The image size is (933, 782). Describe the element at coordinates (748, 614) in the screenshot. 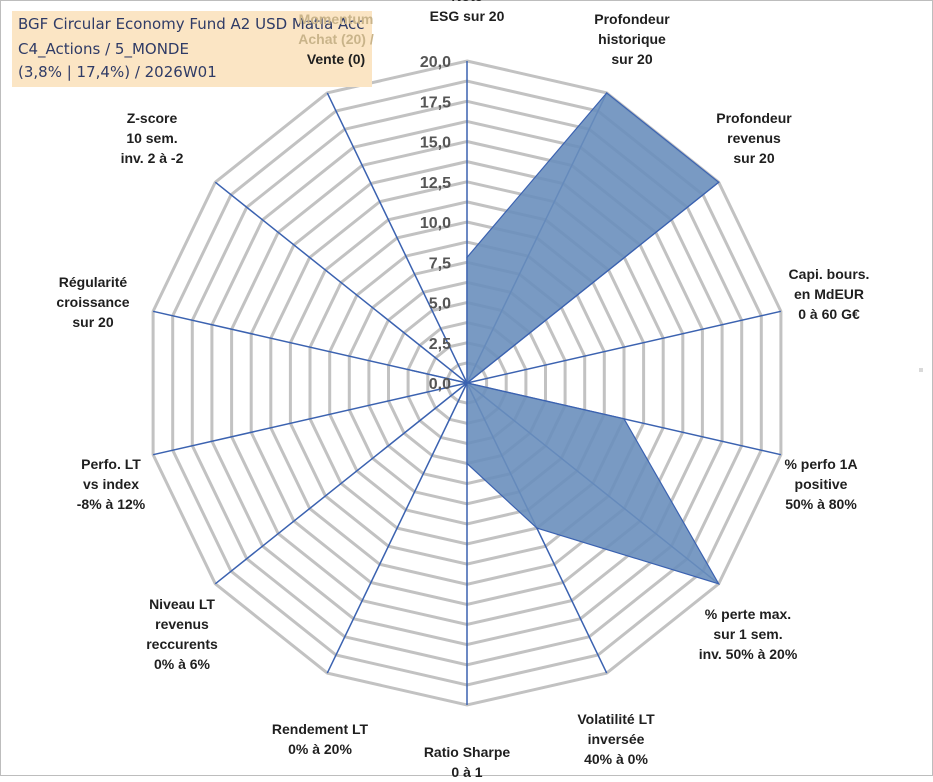

I see `axis-label-line: % perte max.` at that location.